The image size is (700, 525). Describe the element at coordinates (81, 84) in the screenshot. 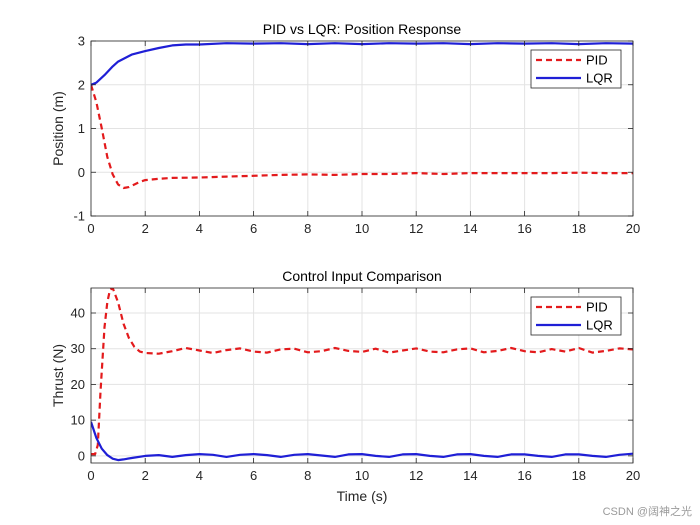

I see `y-tick-label: 2` at that location.